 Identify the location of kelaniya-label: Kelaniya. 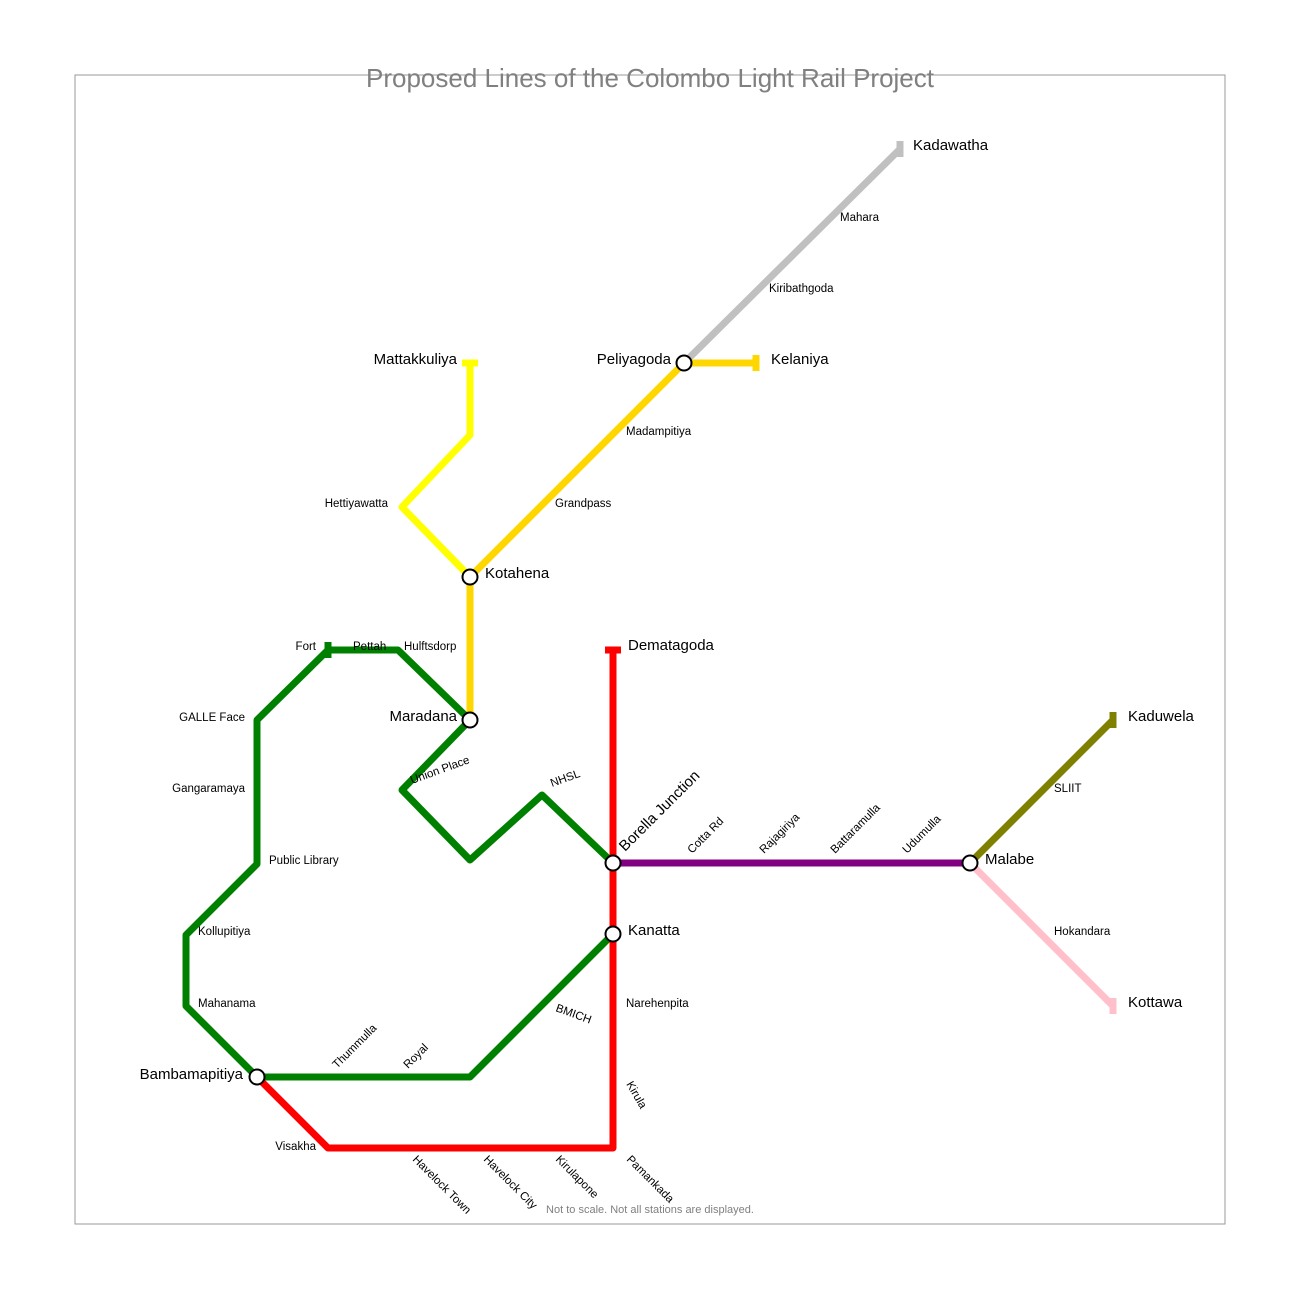
(800, 359).